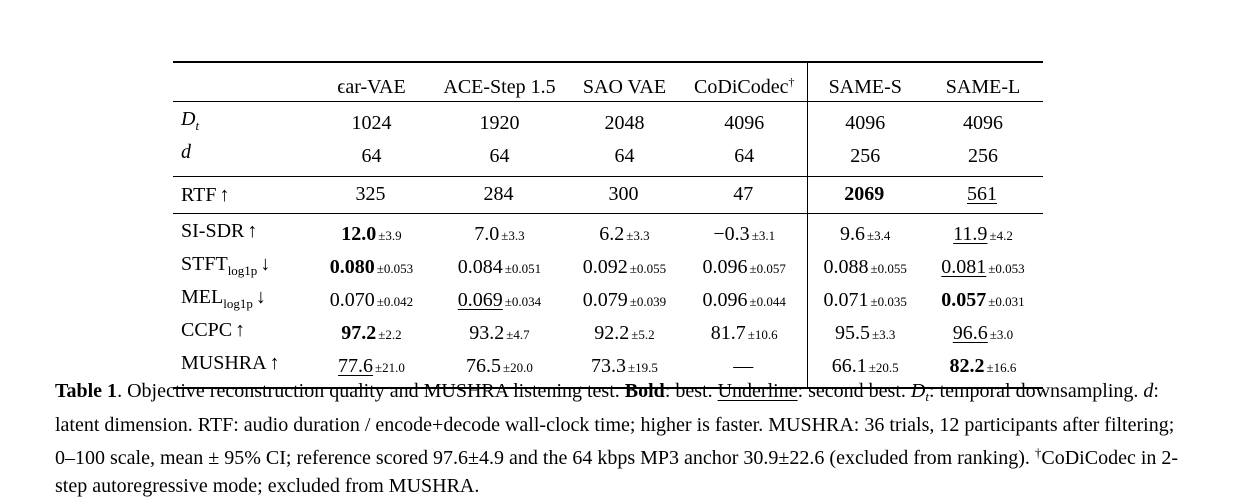 This screenshot has width=1250, height=500. I want to click on row-label-text: d, so click(186, 152).